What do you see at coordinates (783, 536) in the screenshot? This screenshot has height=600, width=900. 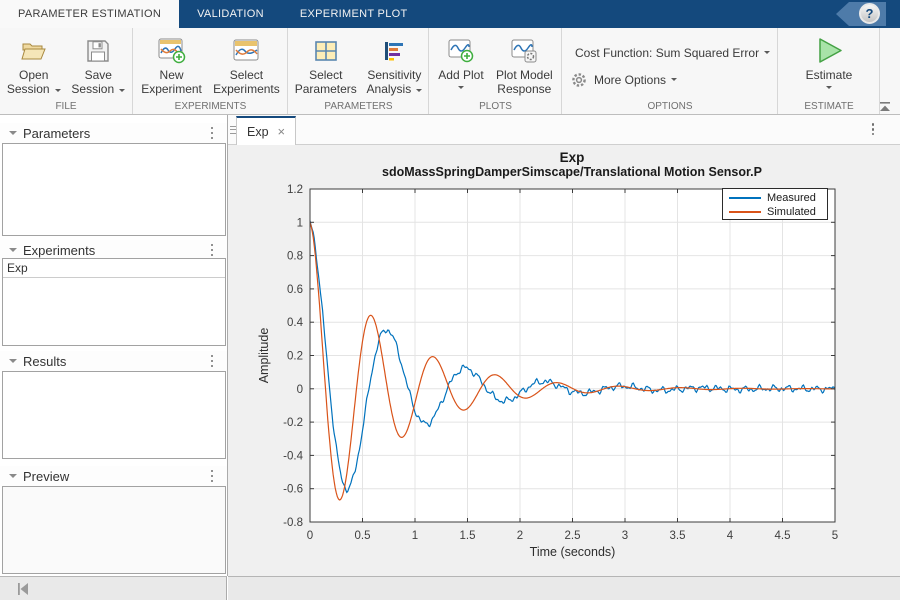 I see `svg-text: 4.5` at bounding box center [783, 536].